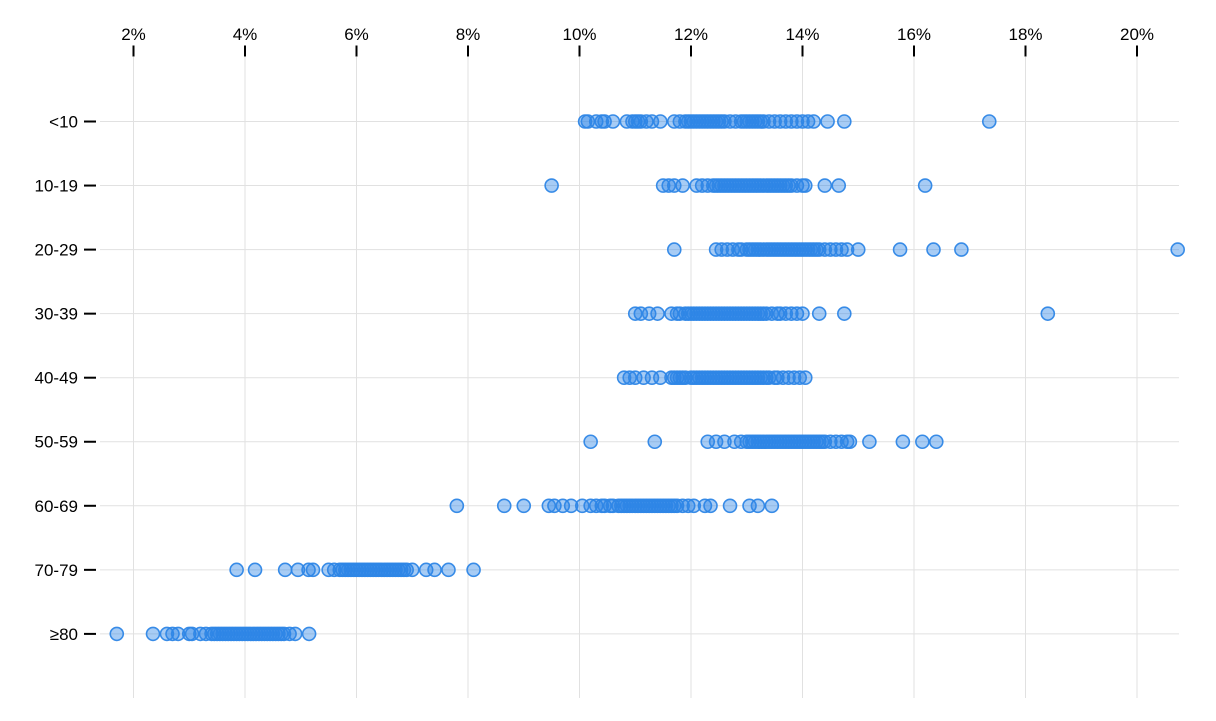  Describe the element at coordinates (579, 34) in the screenshot. I see `x-axis-tick-label: 10%` at that location.